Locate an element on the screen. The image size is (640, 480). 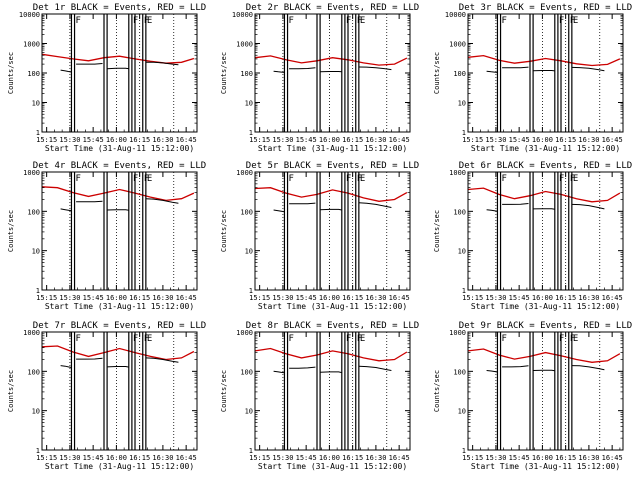
panel-title: Det 2r BLACK = Events, RED = LLD is located at coordinates (332, 8).